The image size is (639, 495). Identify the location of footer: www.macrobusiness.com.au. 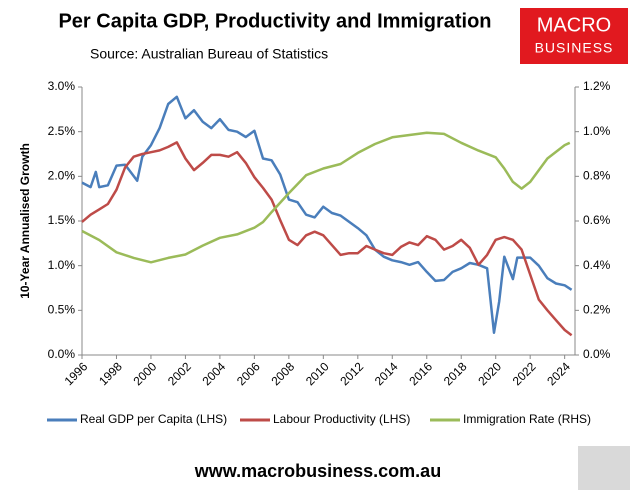
(317, 471).